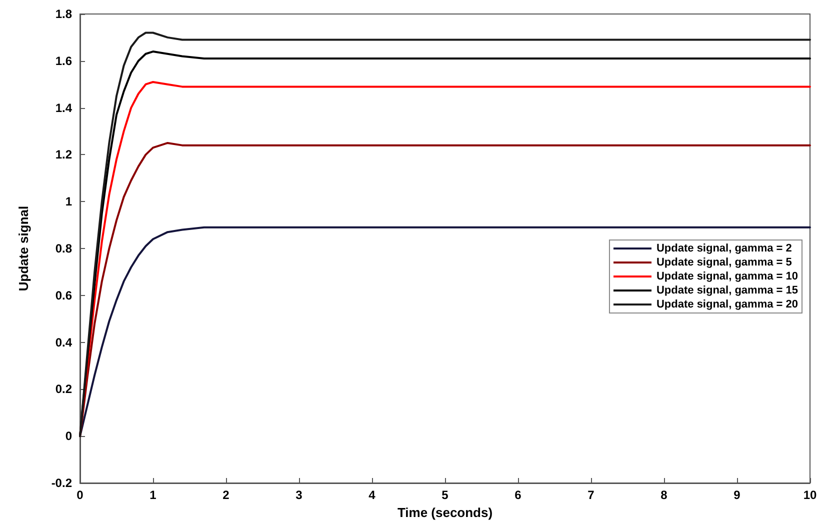  Describe the element at coordinates (63, 107) in the screenshot. I see `y-tick-label: 1.4` at that location.